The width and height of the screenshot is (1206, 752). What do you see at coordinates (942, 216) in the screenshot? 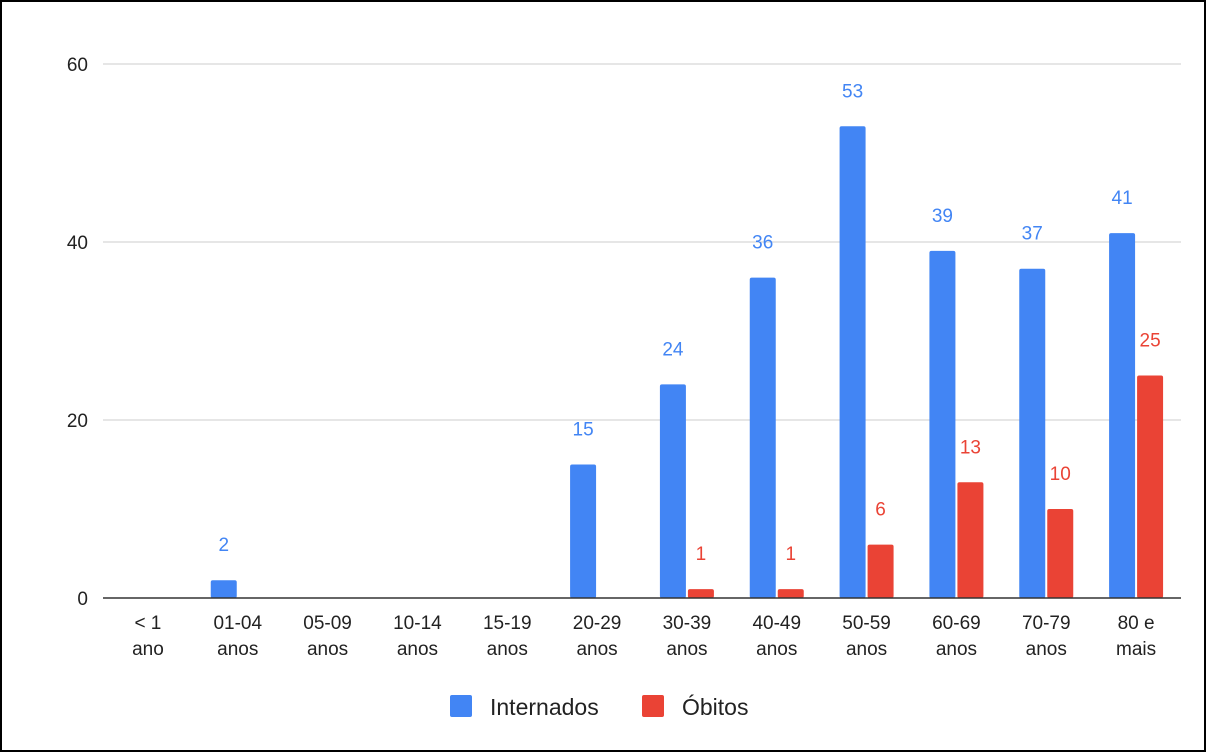
I see `data-label-internados: 39` at bounding box center [942, 216].